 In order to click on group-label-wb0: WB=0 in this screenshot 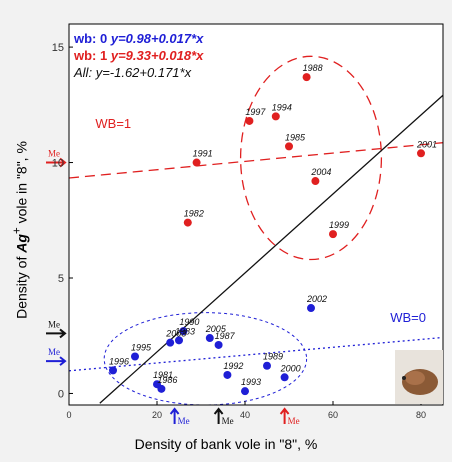, I will do `click(408, 317)`.